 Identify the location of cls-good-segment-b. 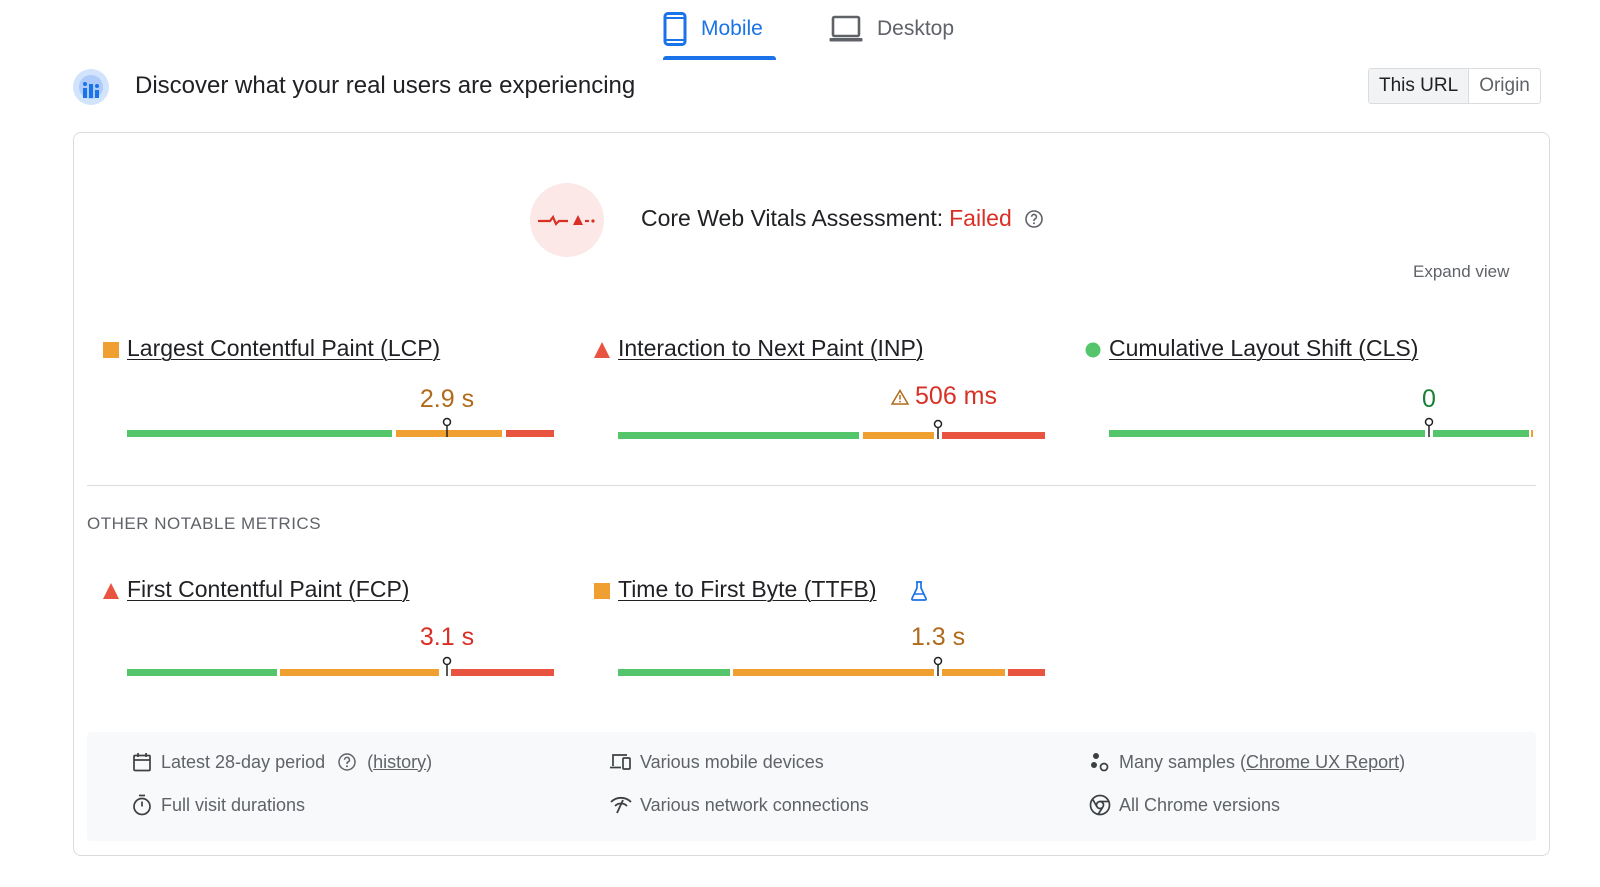
(1481, 433).